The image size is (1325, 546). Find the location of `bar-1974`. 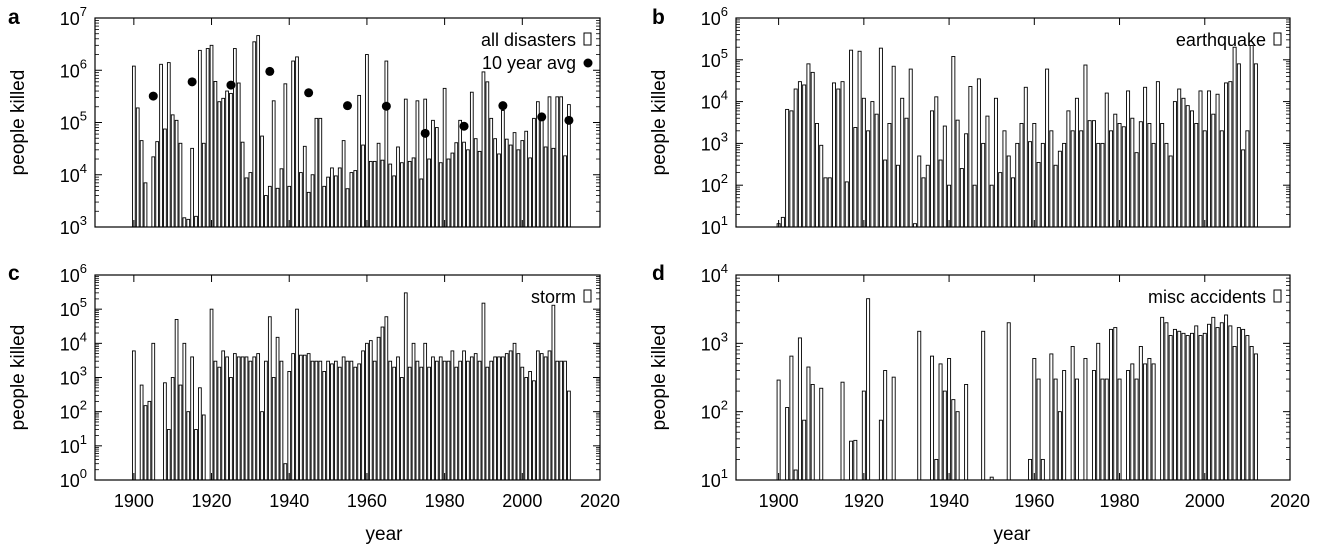

bar-1974 is located at coordinates (421, 203).